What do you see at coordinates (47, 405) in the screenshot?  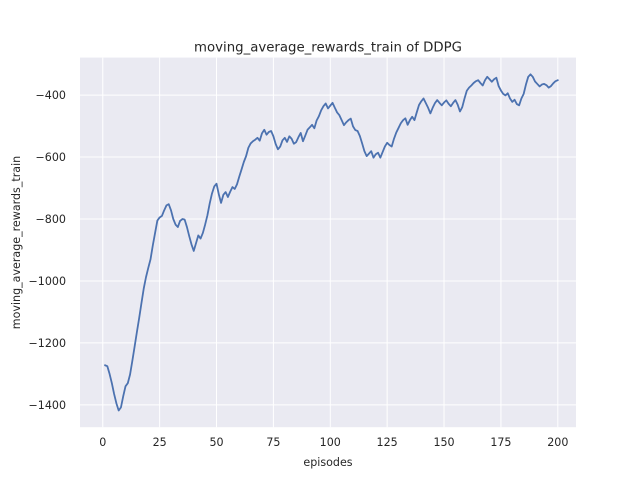 I see `y-tick-label: −1400` at bounding box center [47, 405].